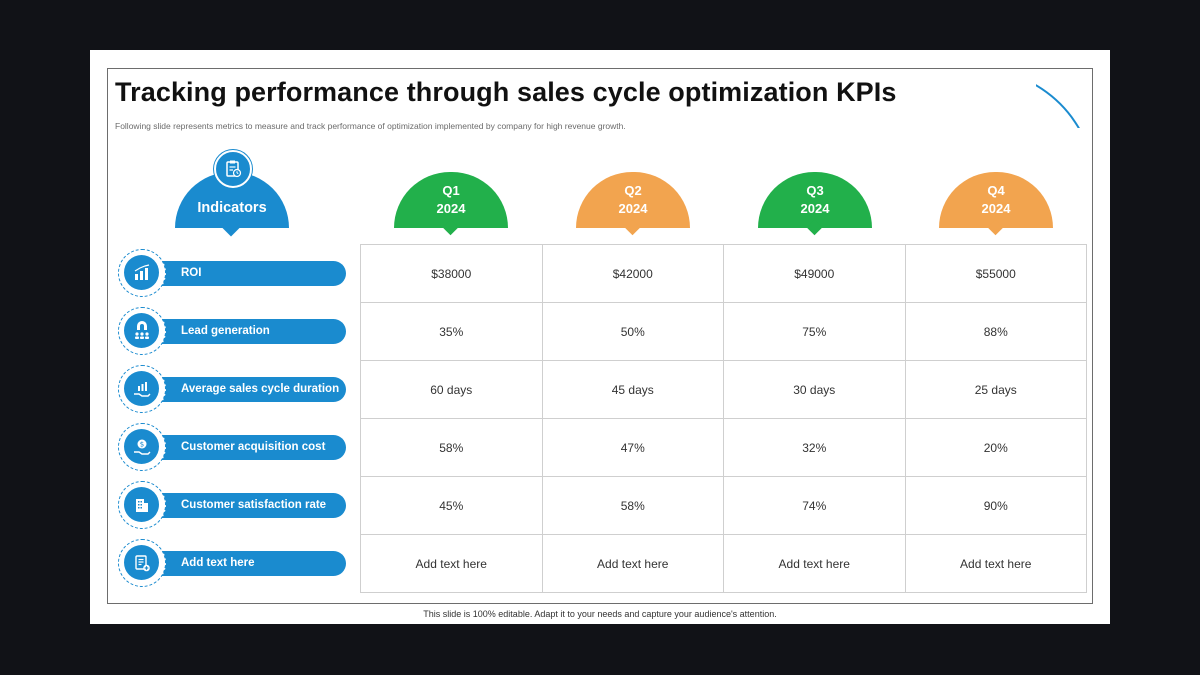 The height and width of the screenshot is (675, 1200). I want to click on document-plus-icon, so click(141, 562).